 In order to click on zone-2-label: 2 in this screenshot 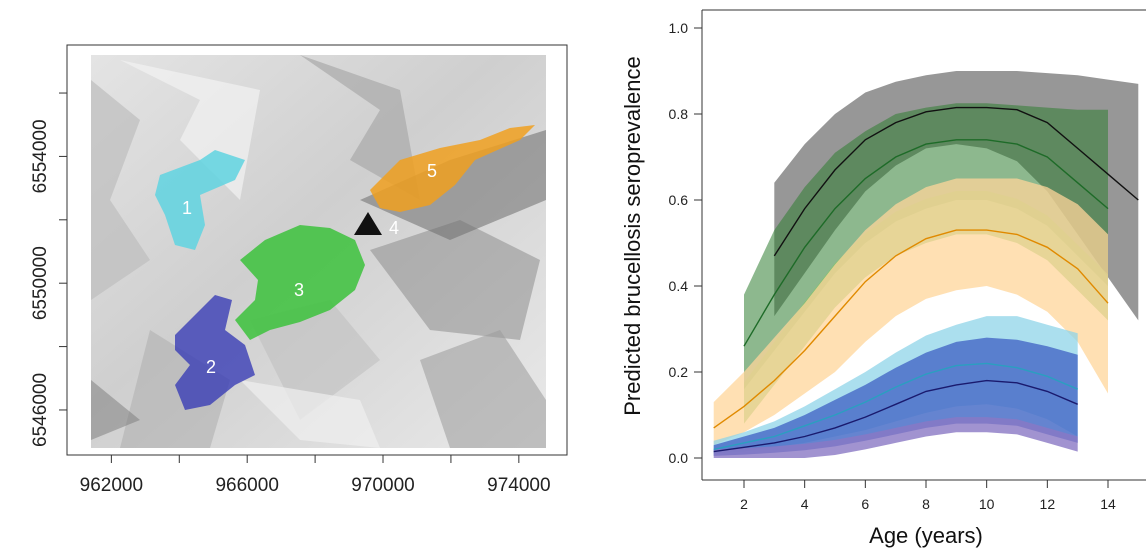, I will do `click(211, 367)`.